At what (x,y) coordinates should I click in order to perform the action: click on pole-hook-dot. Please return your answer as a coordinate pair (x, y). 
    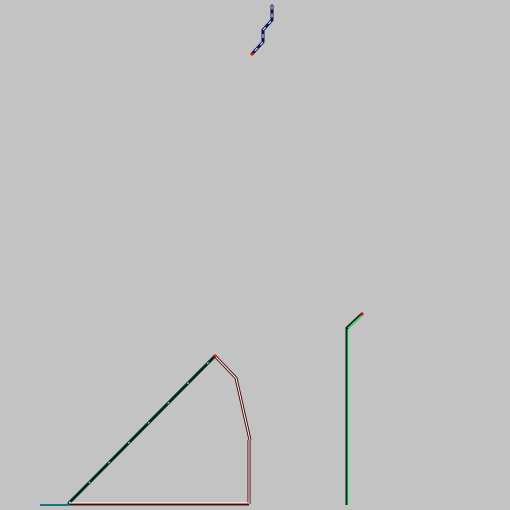
    Looking at the image, I should click on (362, 314).